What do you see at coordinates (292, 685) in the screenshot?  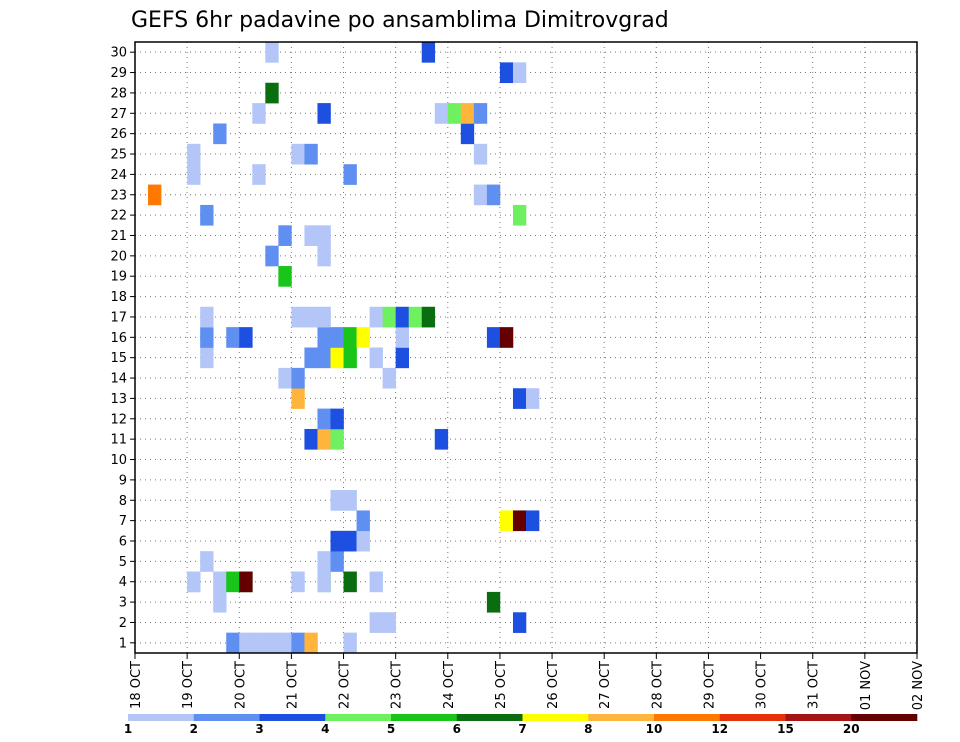 I see `x-tick-label: 21 OCT` at bounding box center [292, 685].